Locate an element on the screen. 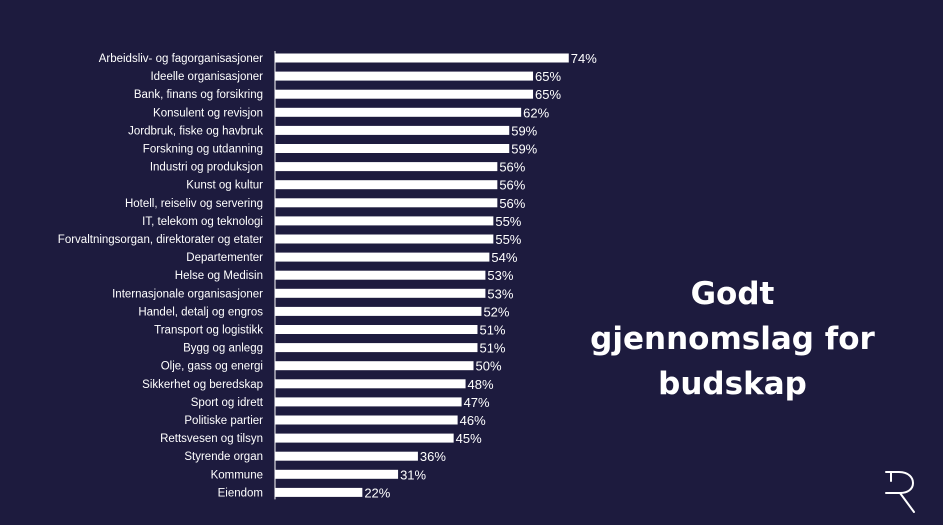 This screenshot has height=525, width=943. value-label: 50% is located at coordinates (489, 366).